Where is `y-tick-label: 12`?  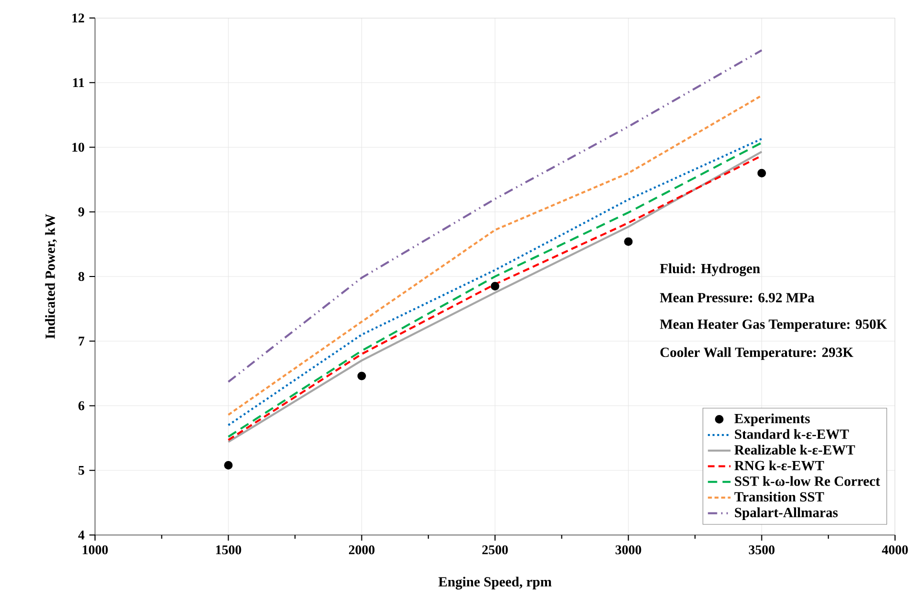
y-tick-label: 12 is located at coordinates (78, 18).